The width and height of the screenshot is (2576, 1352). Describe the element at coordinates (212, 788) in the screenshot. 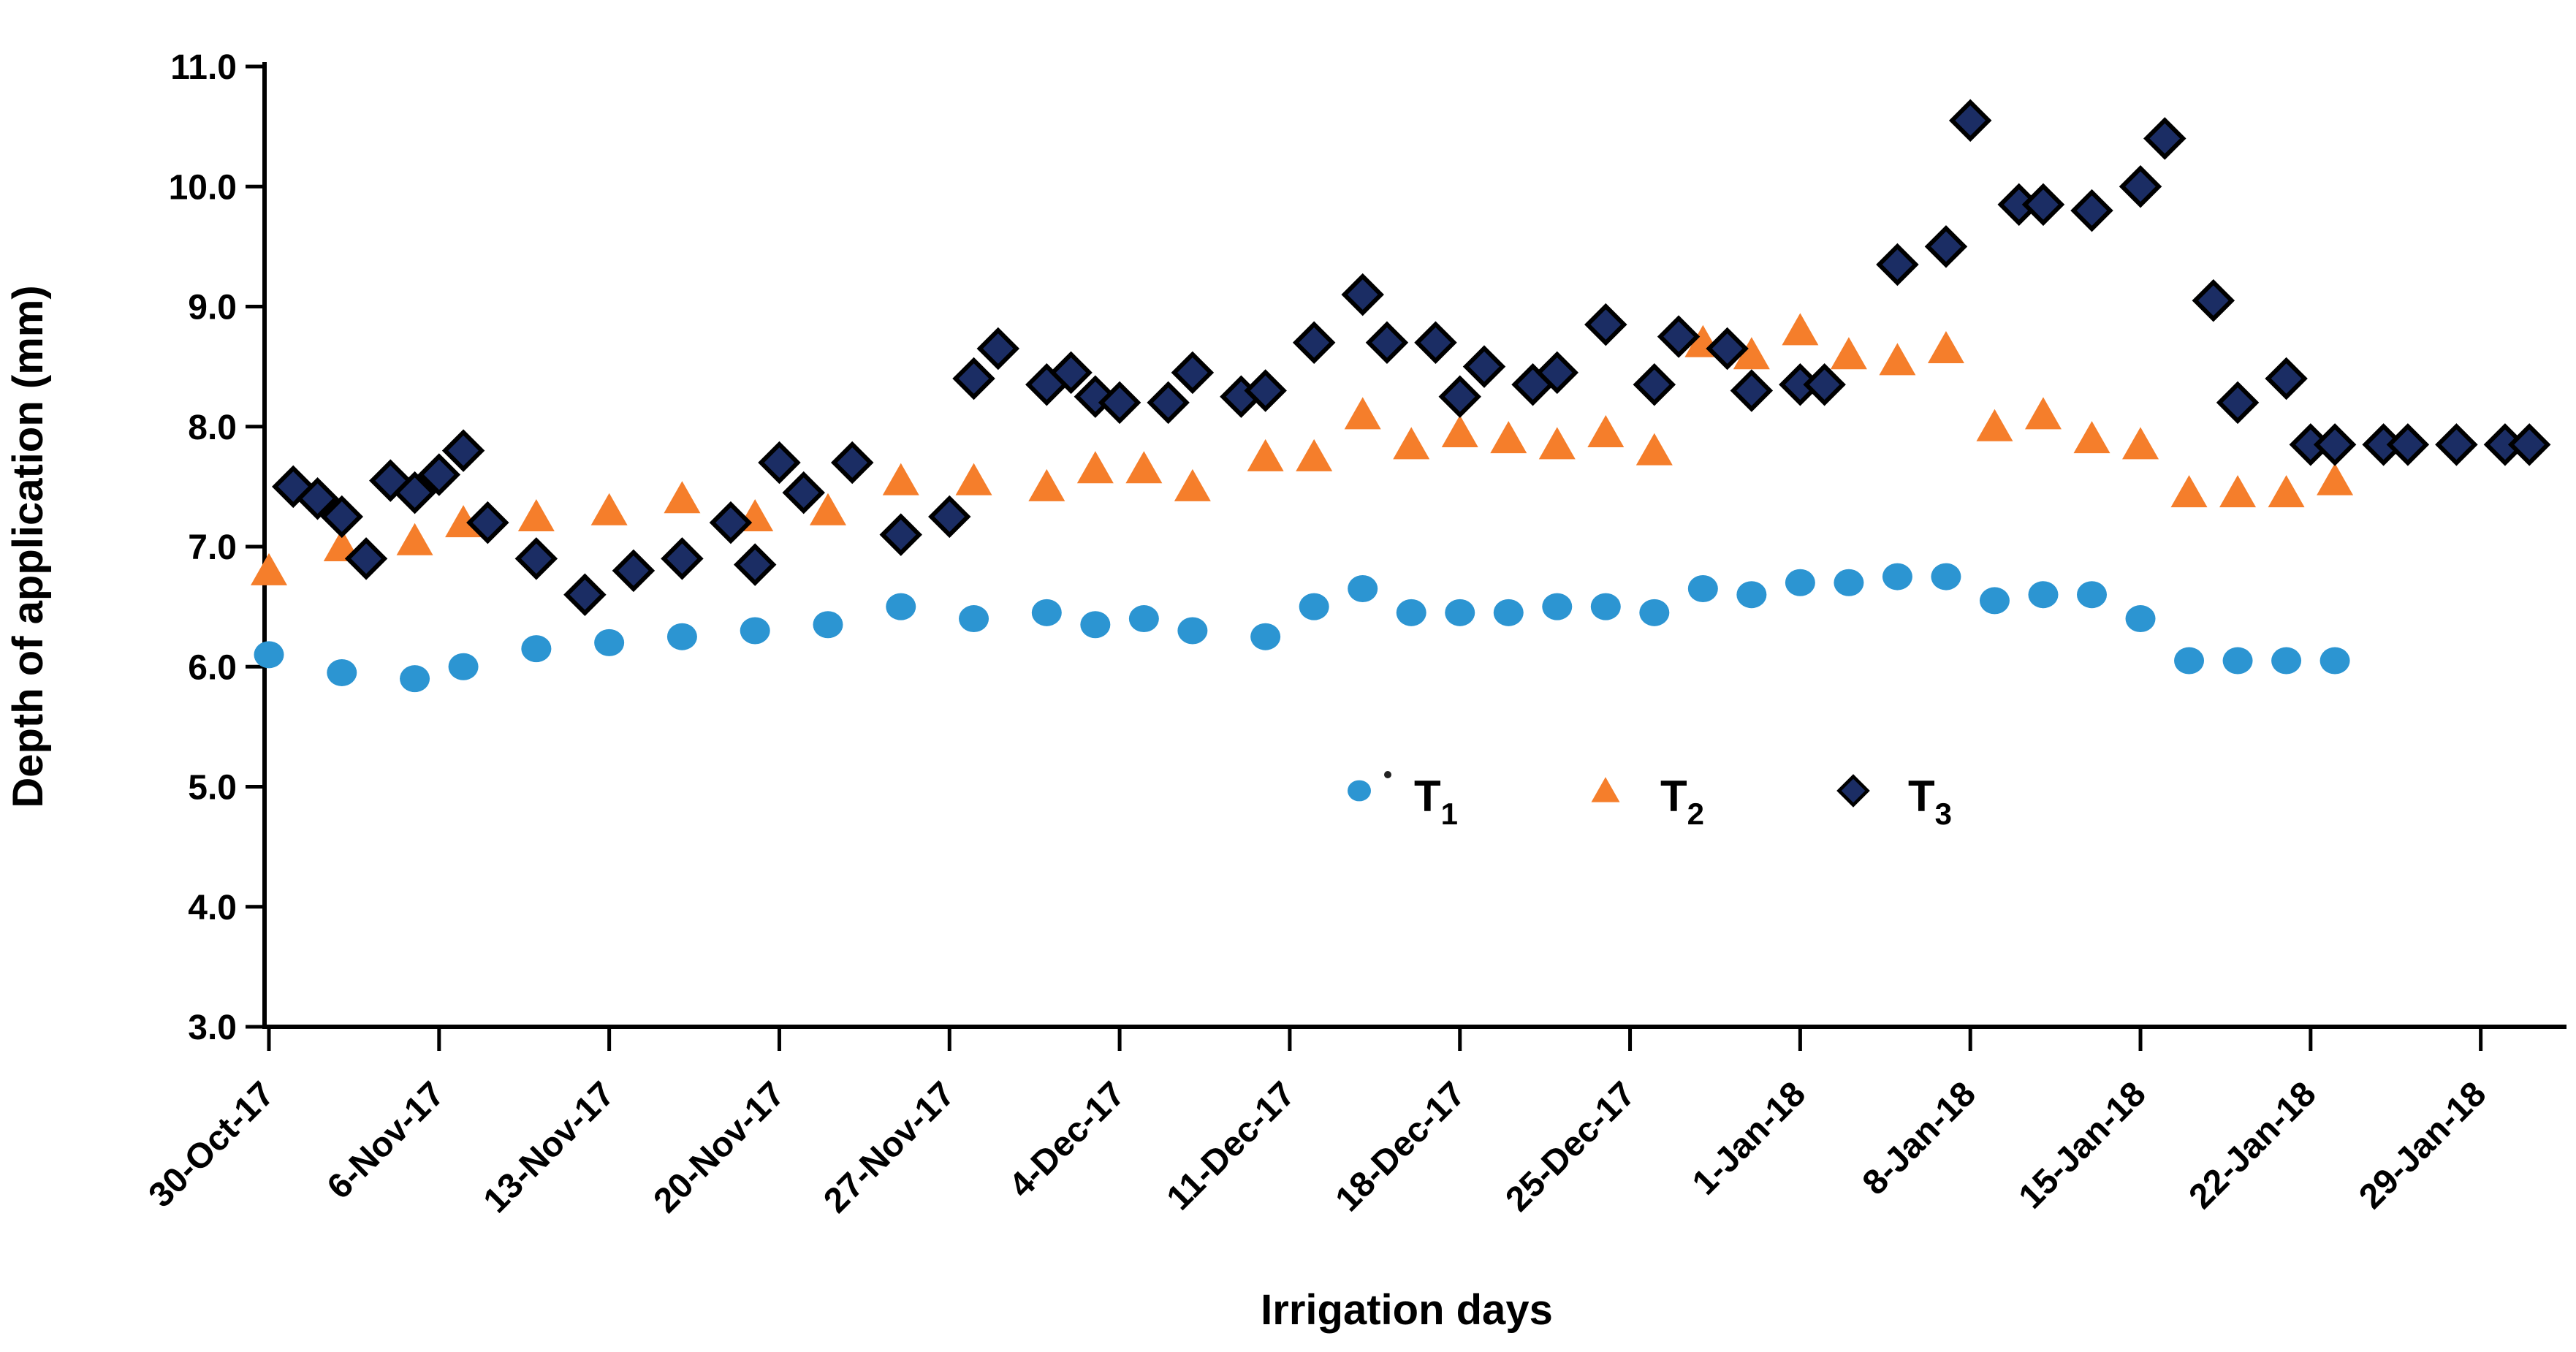

I see `y-tick-label: 5.0` at that location.